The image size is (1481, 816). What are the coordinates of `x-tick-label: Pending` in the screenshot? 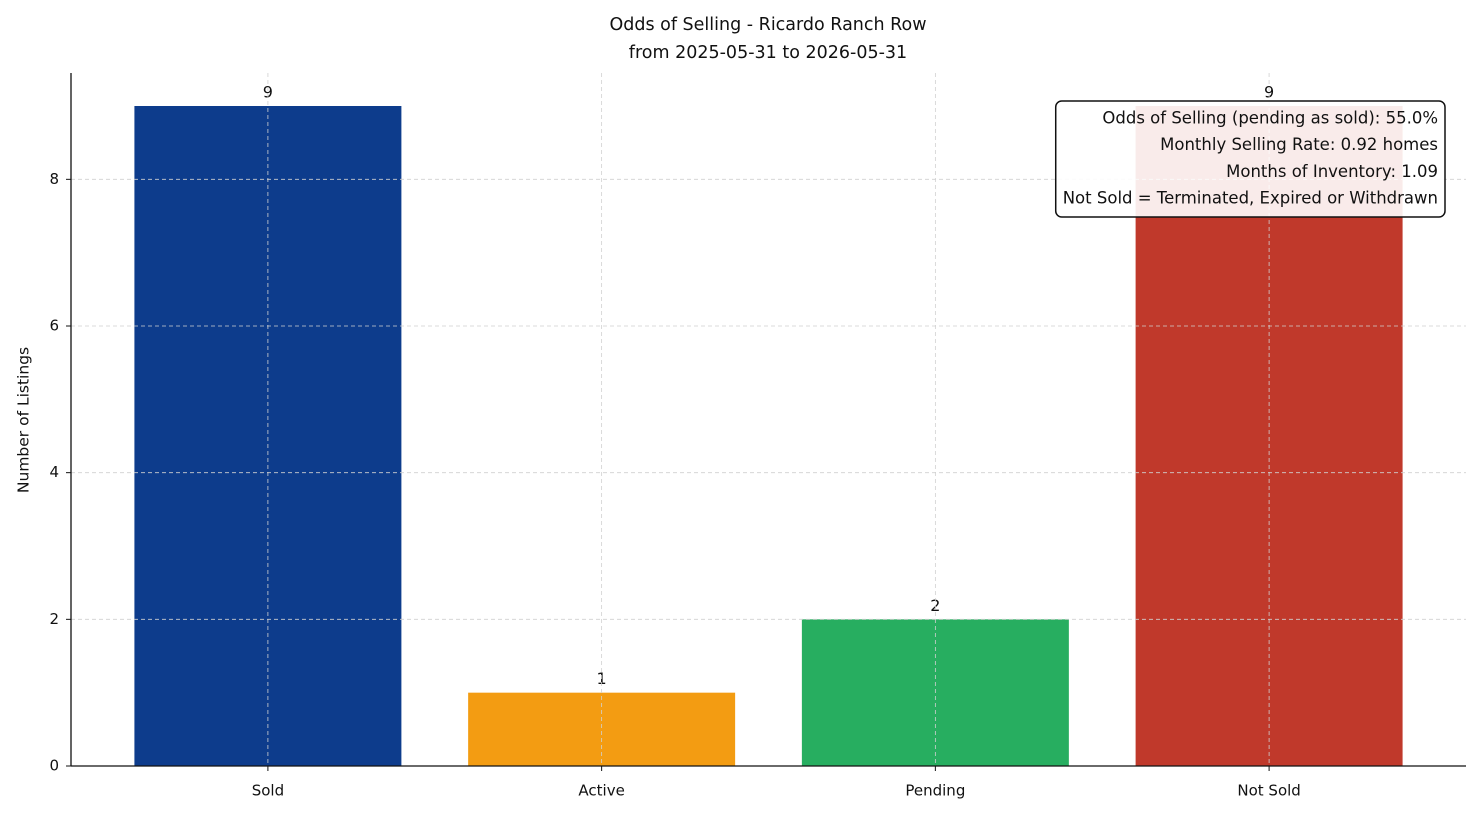 It's located at (935, 791).